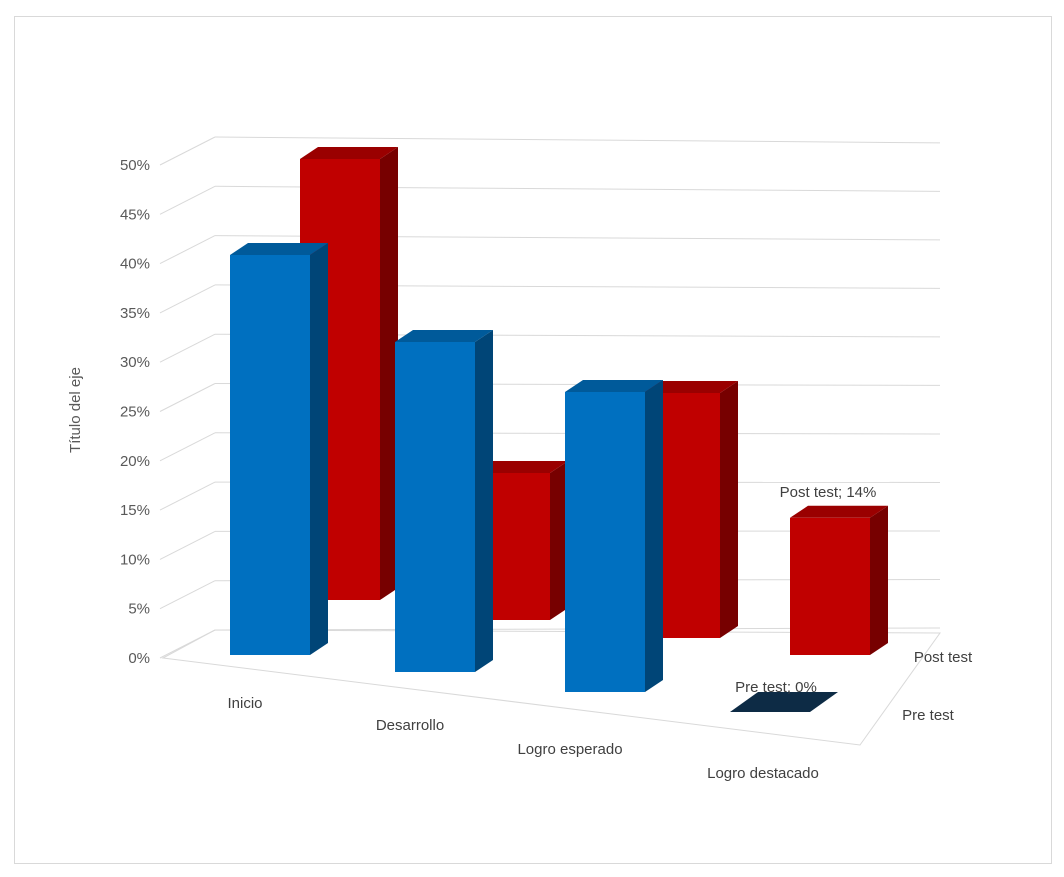 This screenshot has width=1064, height=877. Describe the element at coordinates (75, 410) in the screenshot. I see `y-axis-title: Título del eje` at that location.